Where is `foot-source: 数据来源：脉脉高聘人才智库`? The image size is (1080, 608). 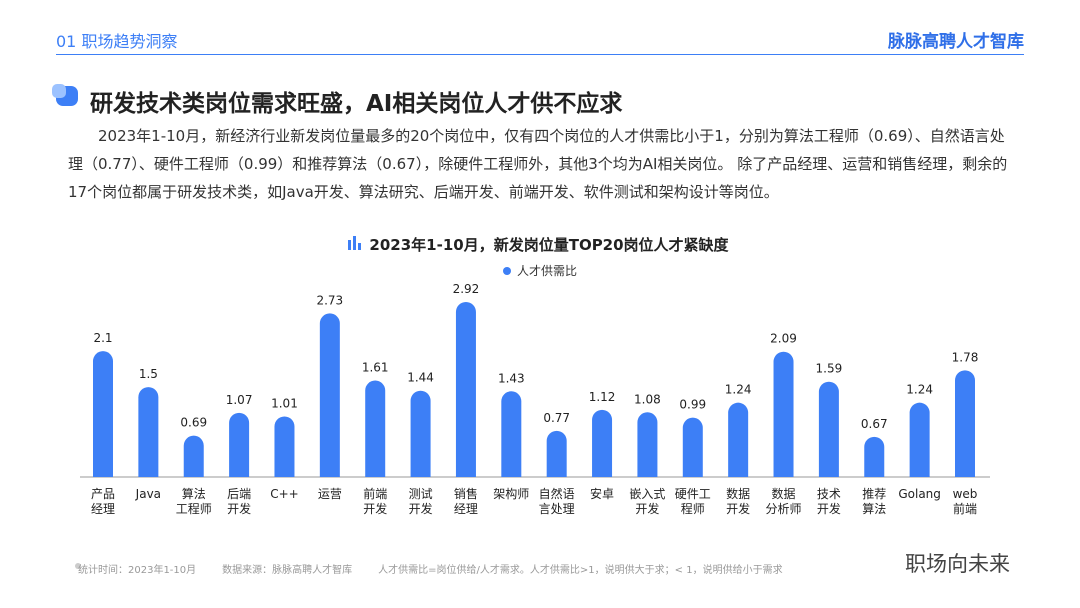 foot-source: 数据来源：脉脉高聘人才智库 is located at coordinates (287, 570).